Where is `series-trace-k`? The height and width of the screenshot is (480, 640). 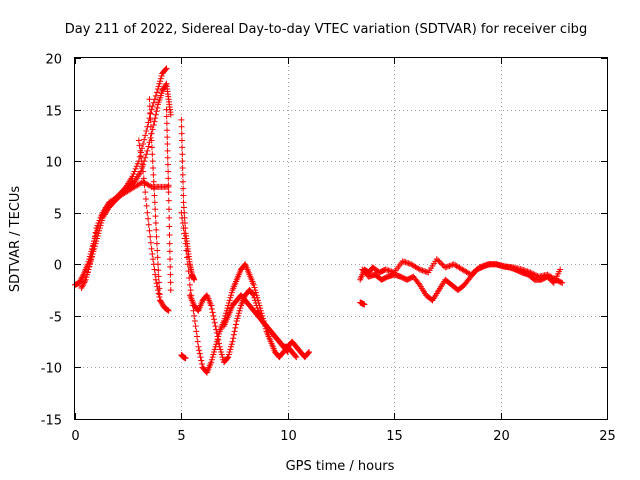
series-trace-k is located at coordinates (255, 323).